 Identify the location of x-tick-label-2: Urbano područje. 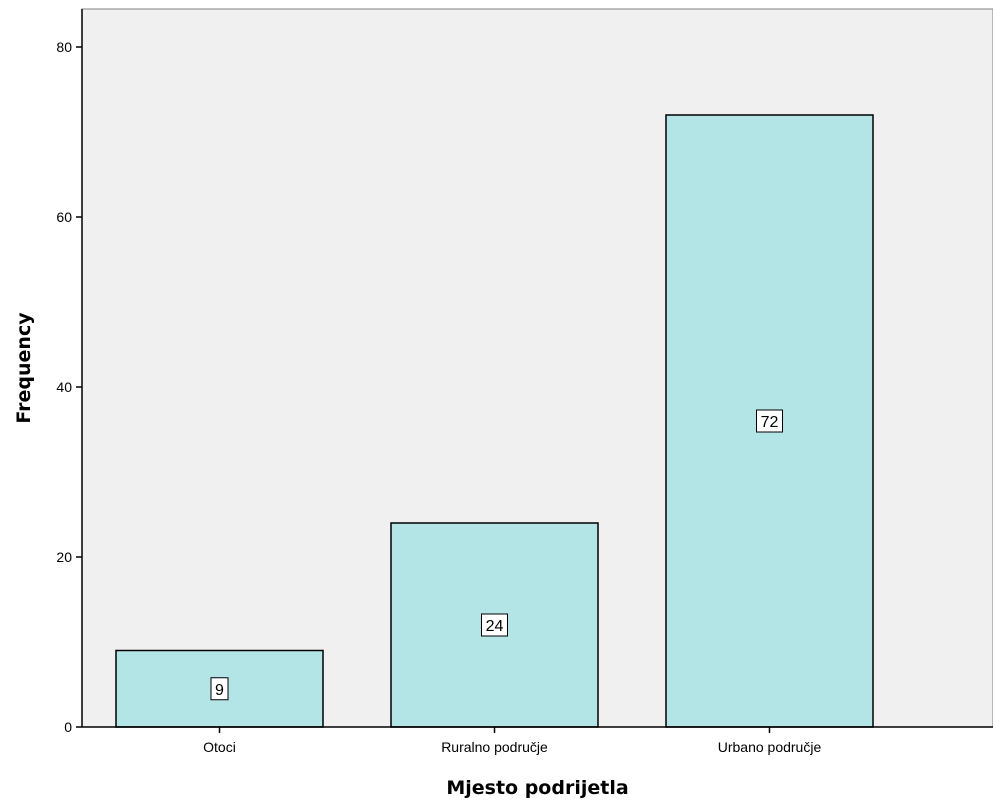
(770, 747).